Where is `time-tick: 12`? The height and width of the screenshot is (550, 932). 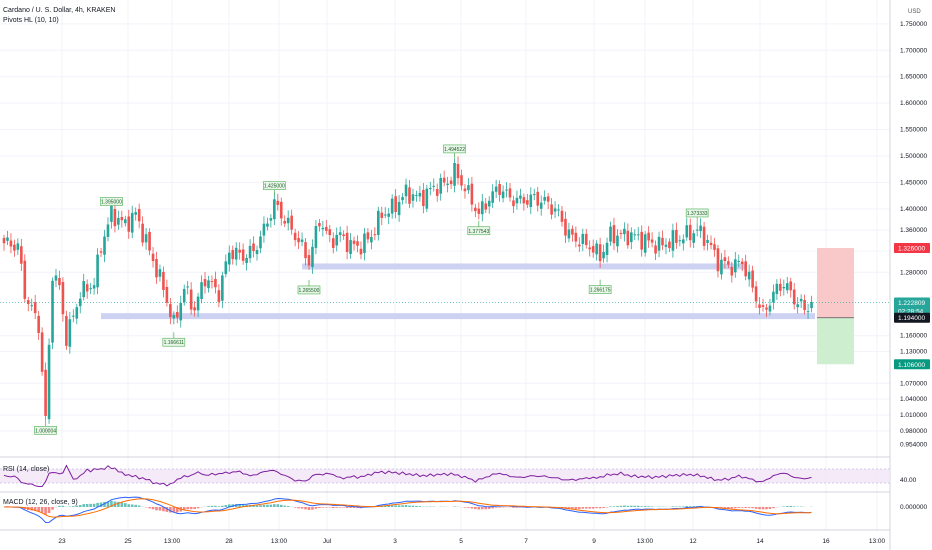
time-tick: 12 is located at coordinates (693, 541).